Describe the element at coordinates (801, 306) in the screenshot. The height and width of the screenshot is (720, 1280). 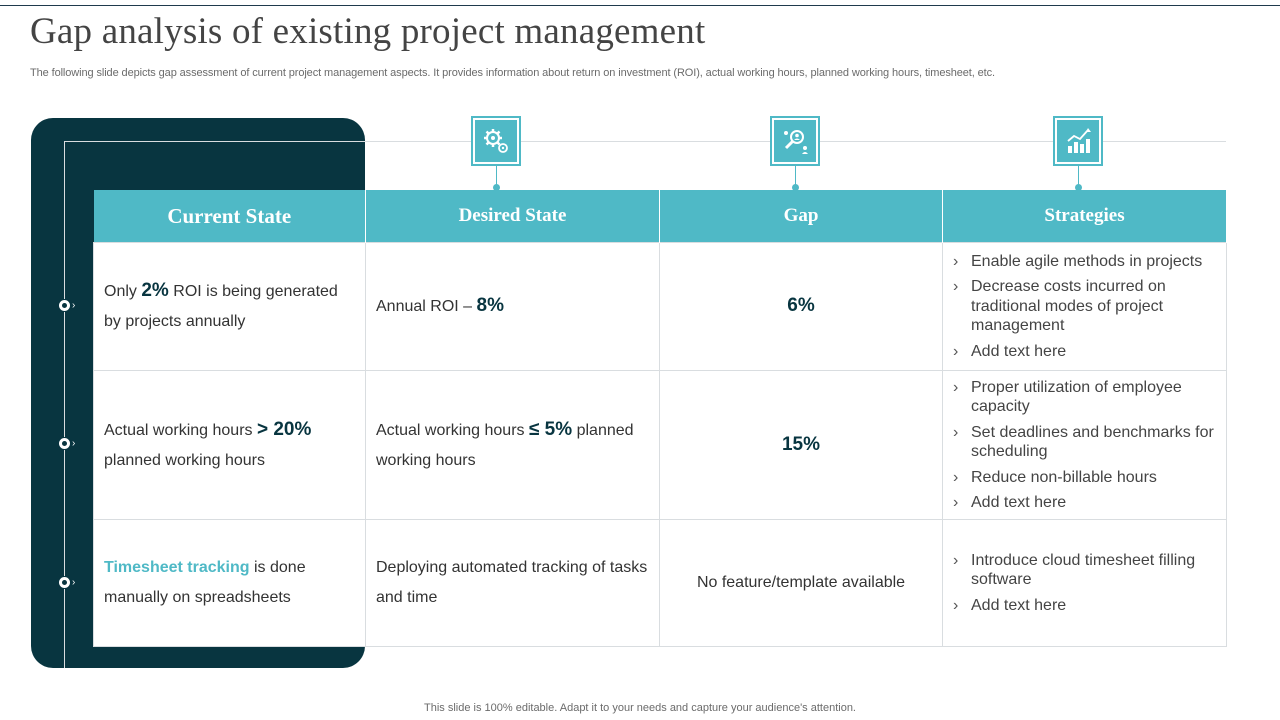
I see `gap-cell: 6%` at that location.